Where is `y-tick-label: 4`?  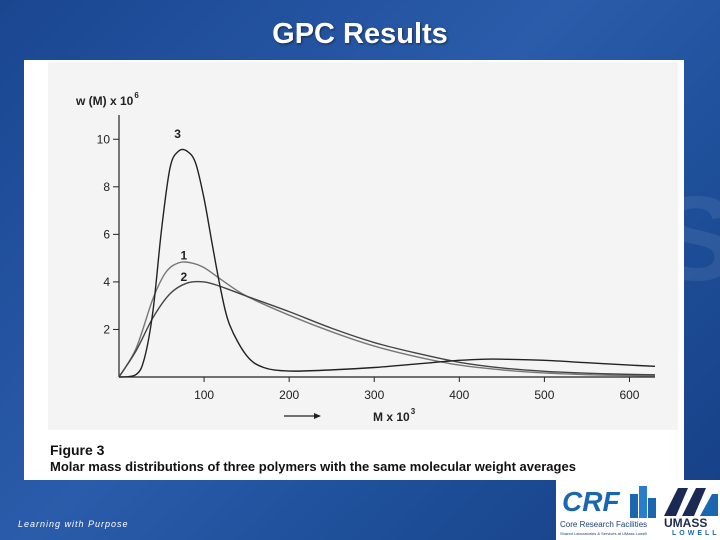
y-tick-label: 4 is located at coordinates (106, 282).